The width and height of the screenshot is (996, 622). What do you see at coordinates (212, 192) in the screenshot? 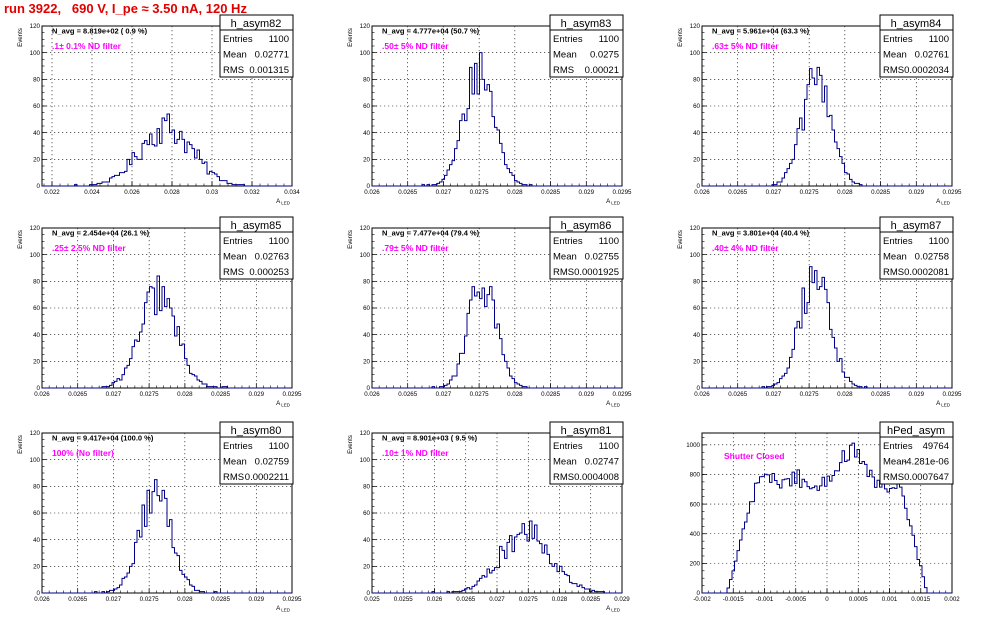
I see `x-tick-label: 0.03` at bounding box center [212, 192].